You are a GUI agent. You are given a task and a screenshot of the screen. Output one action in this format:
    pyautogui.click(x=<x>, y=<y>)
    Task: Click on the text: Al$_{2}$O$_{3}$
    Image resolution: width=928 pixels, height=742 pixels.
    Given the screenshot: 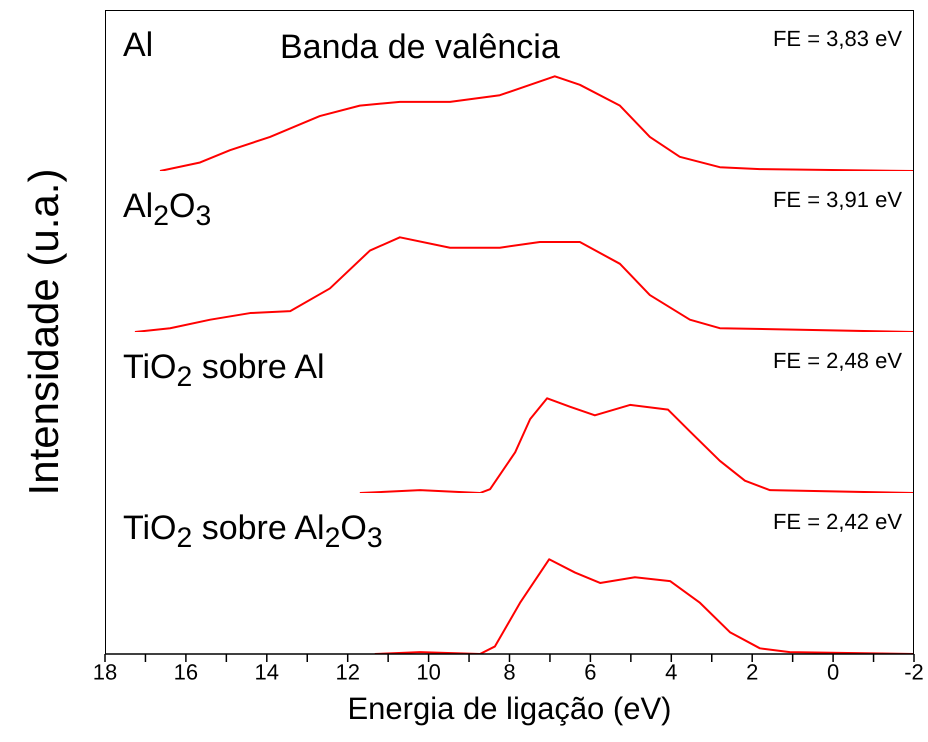 What is the action you would take?
    pyautogui.click(x=167, y=209)
    